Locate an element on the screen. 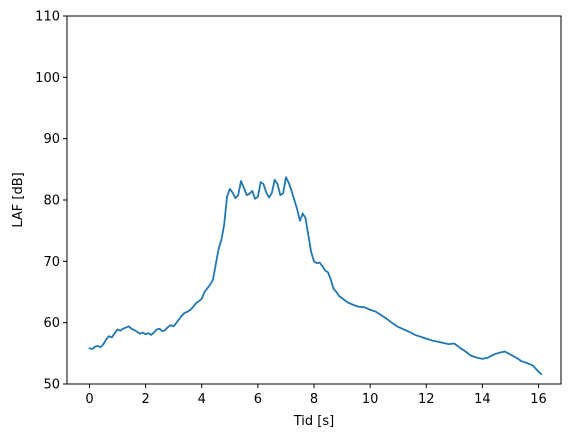 This screenshot has width=571, height=438. x-tick-label: 6 is located at coordinates (258, 399).